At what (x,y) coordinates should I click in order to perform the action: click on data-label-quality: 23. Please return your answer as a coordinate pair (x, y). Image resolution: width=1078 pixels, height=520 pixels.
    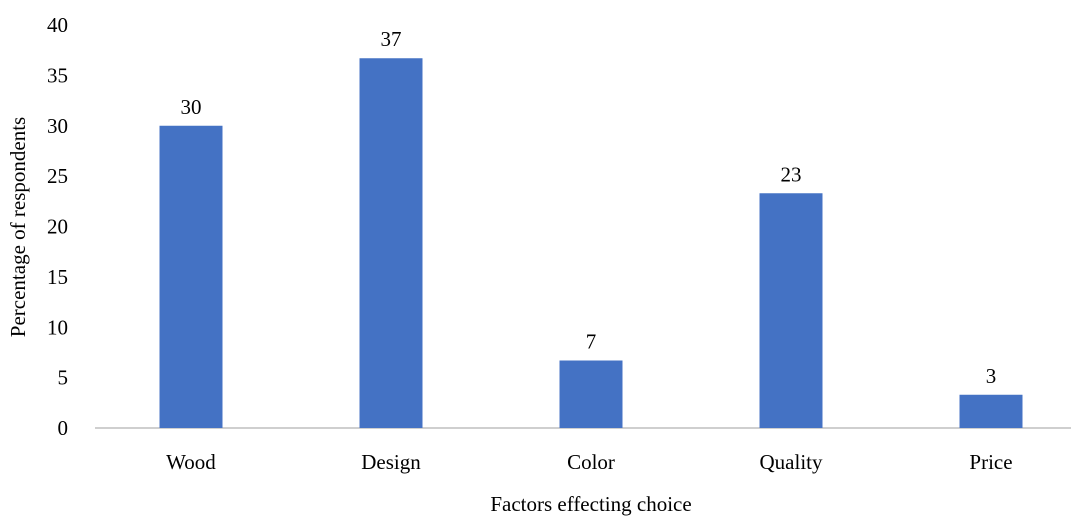
    Looking at the image, I should click on (791, 174).